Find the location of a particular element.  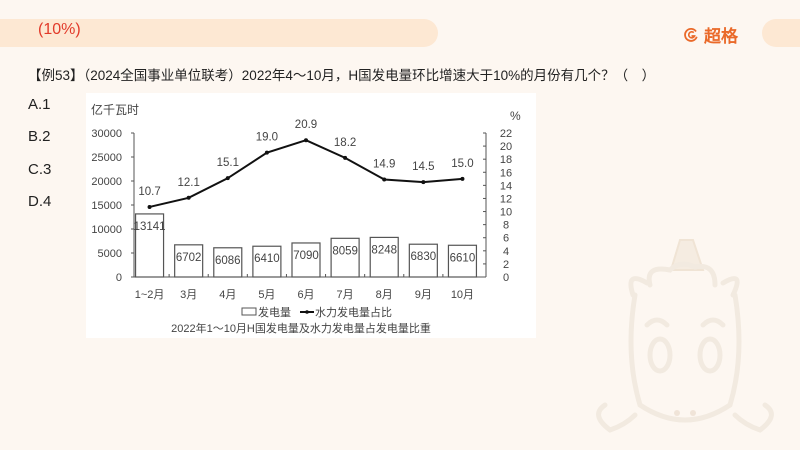

x-tick-label: 1~2月 is located at coordinates (150, 295).